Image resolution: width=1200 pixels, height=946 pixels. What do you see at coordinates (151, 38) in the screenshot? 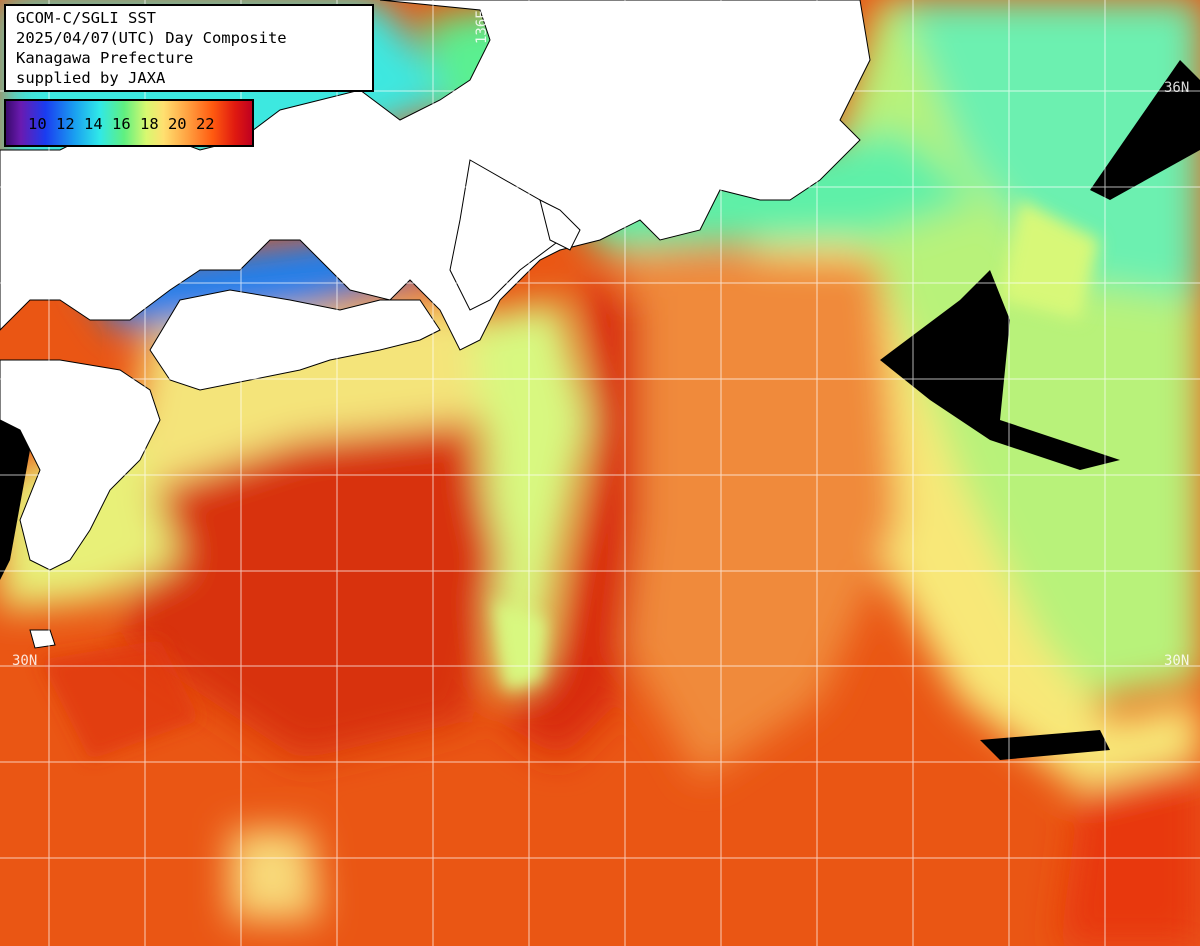
I see `date-label: 2025/04/07(UTC) Day Composite` at bounding box center [151, 38].